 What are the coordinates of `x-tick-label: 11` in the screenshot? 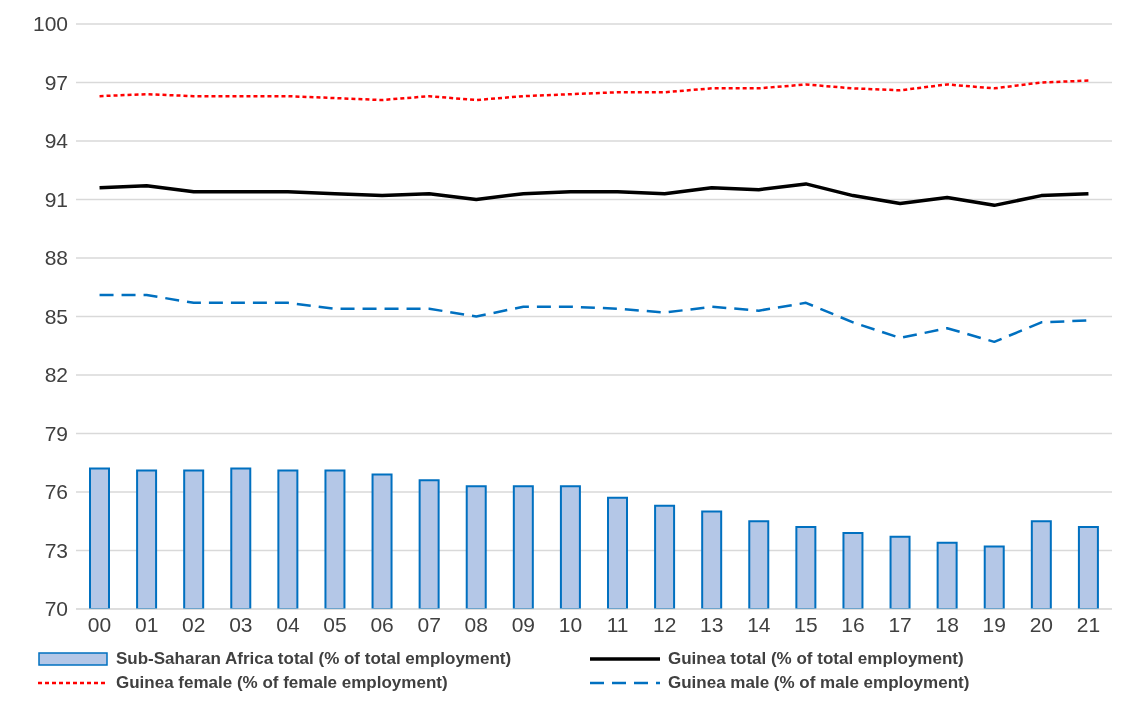 It's located at (617, 624).